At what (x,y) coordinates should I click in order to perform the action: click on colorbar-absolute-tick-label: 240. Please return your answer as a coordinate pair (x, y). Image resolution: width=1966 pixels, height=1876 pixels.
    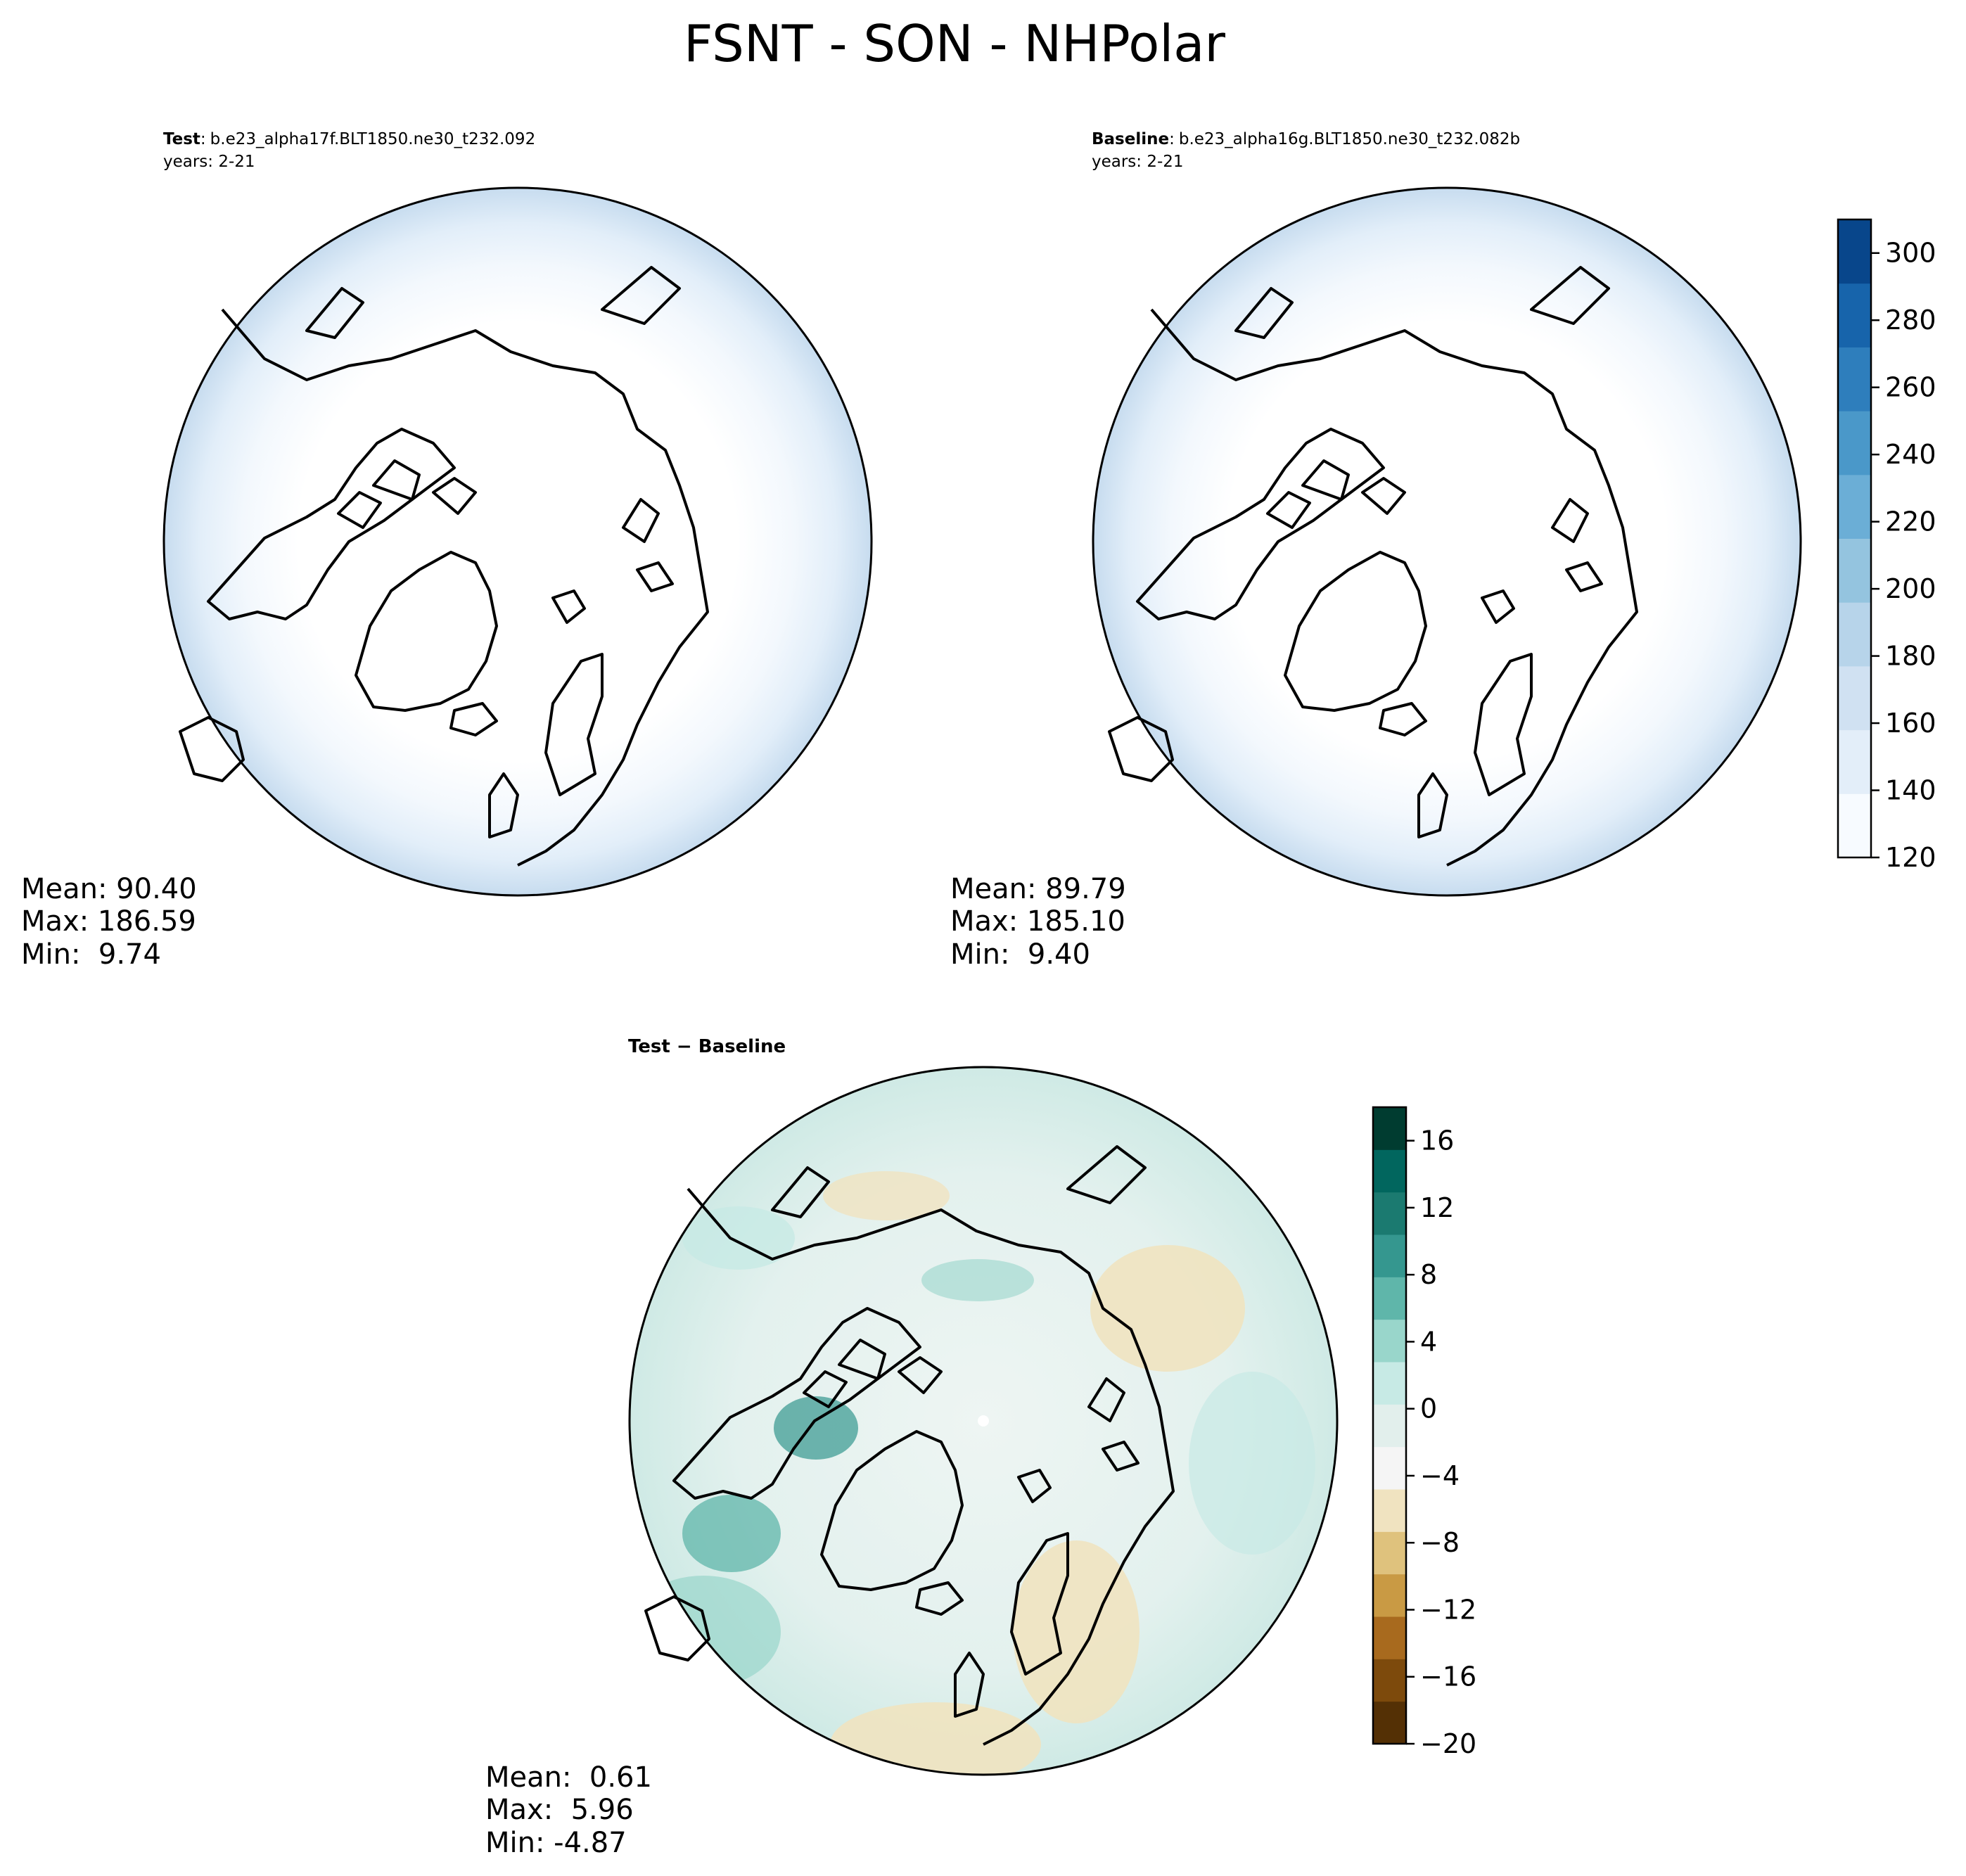
    Looking at the image, I should click on (1910, 454).